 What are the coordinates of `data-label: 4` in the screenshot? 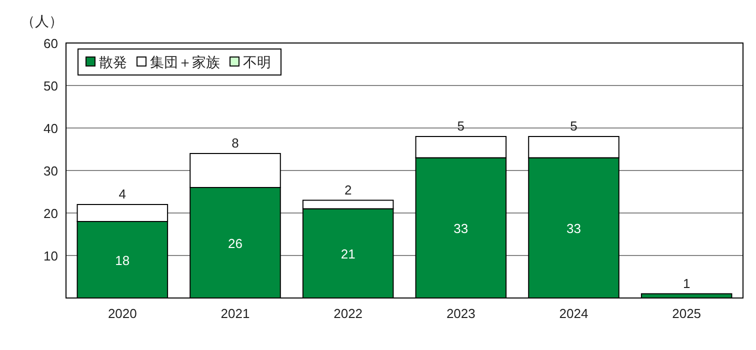 It's located at (122, 194).